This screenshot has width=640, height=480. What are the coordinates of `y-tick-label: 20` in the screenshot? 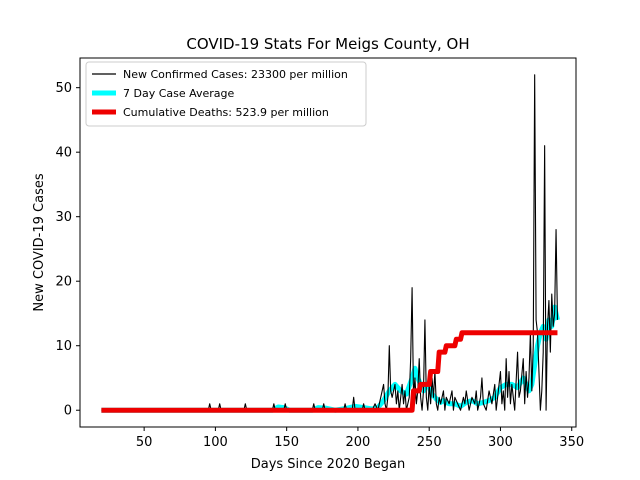 It's located at (63, 282).